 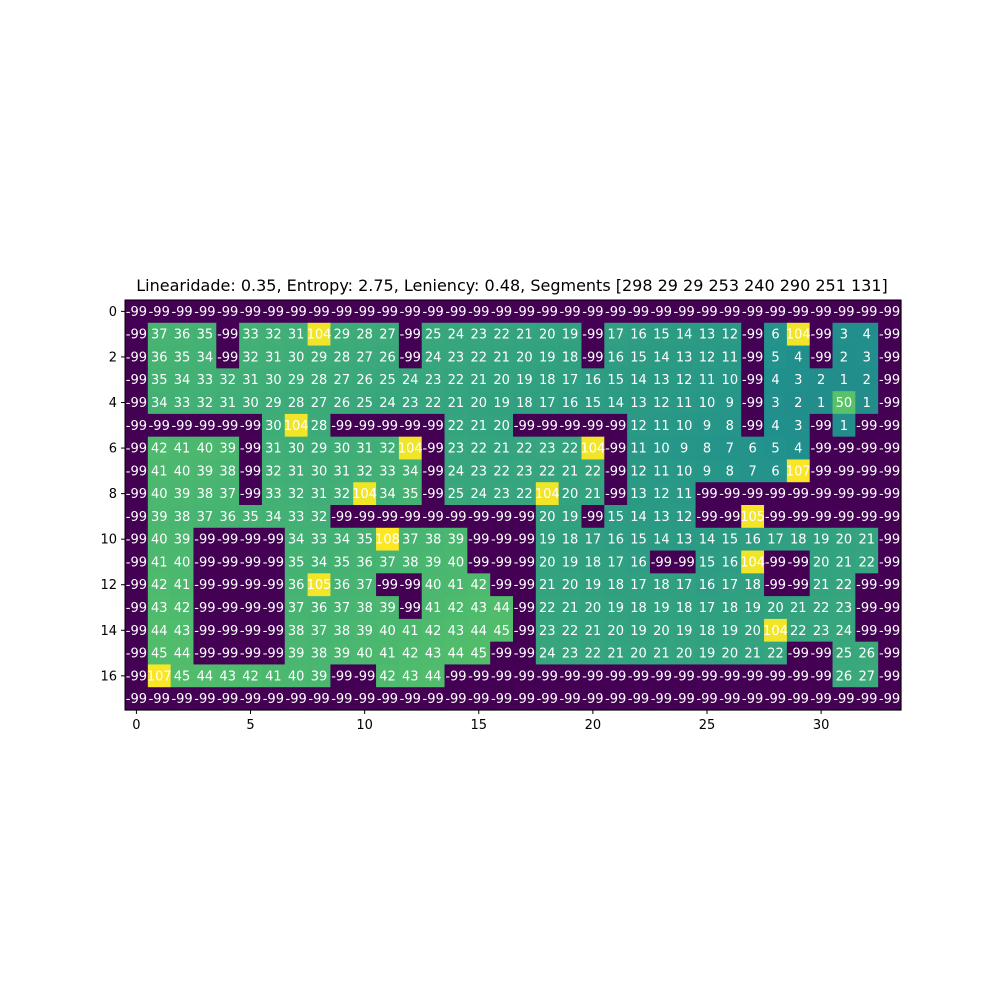 I want to click on cell-value: 35, so click(x=296, y=562).